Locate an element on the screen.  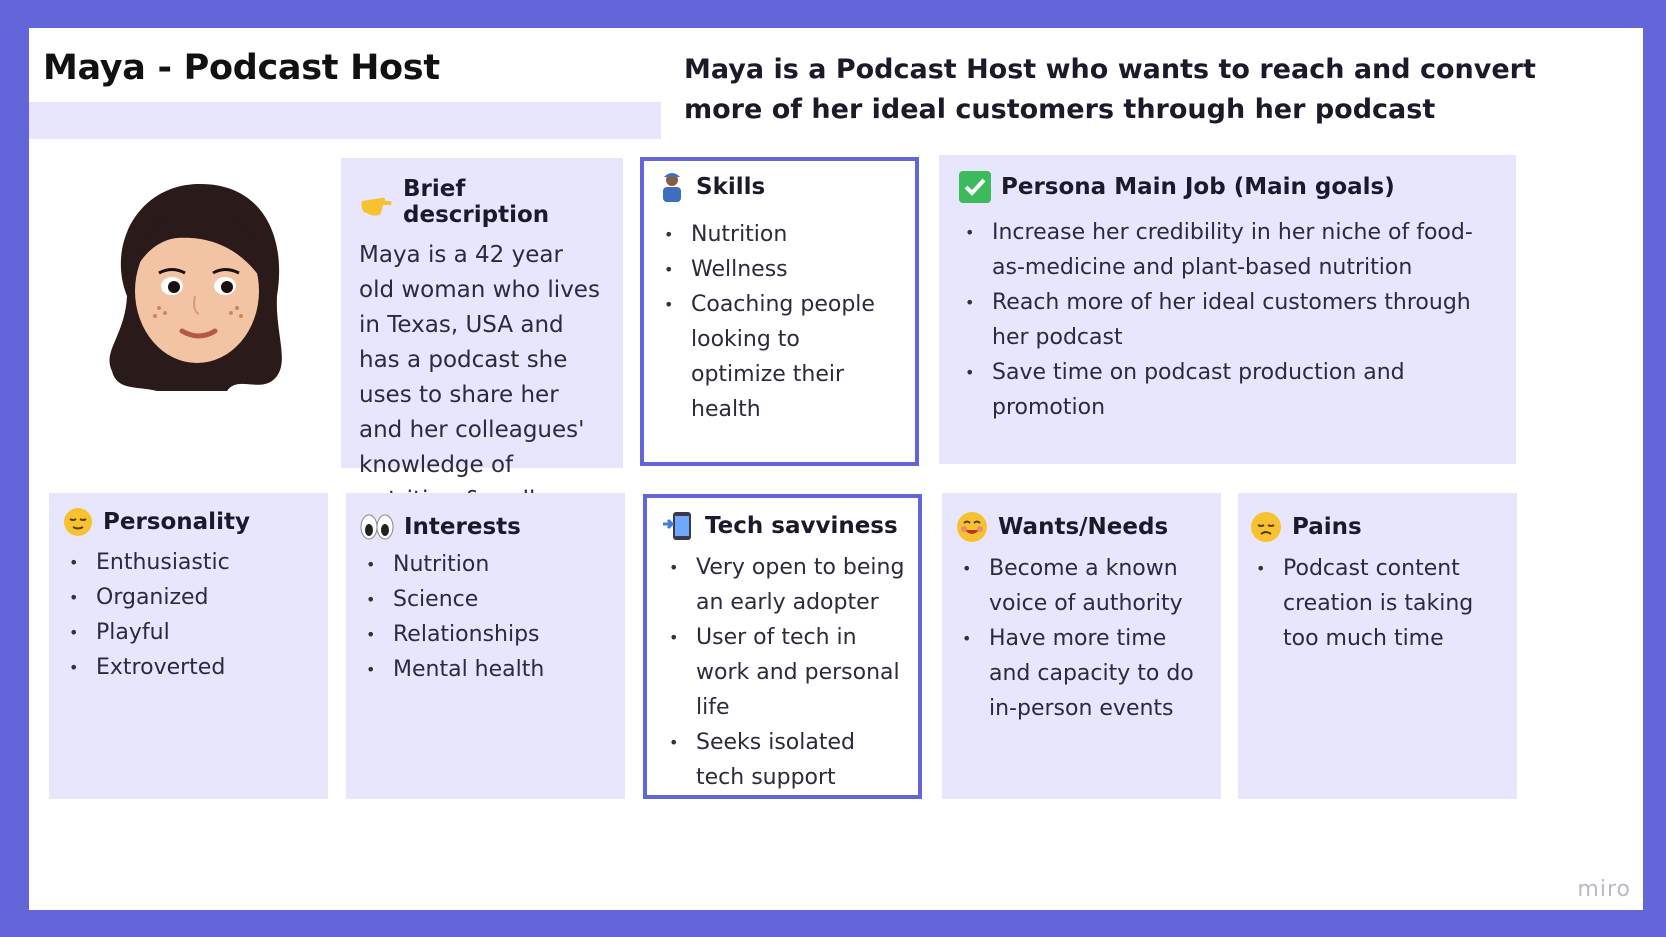
page-title: Maya - Podcast Host is located at coordinates (241, 68).